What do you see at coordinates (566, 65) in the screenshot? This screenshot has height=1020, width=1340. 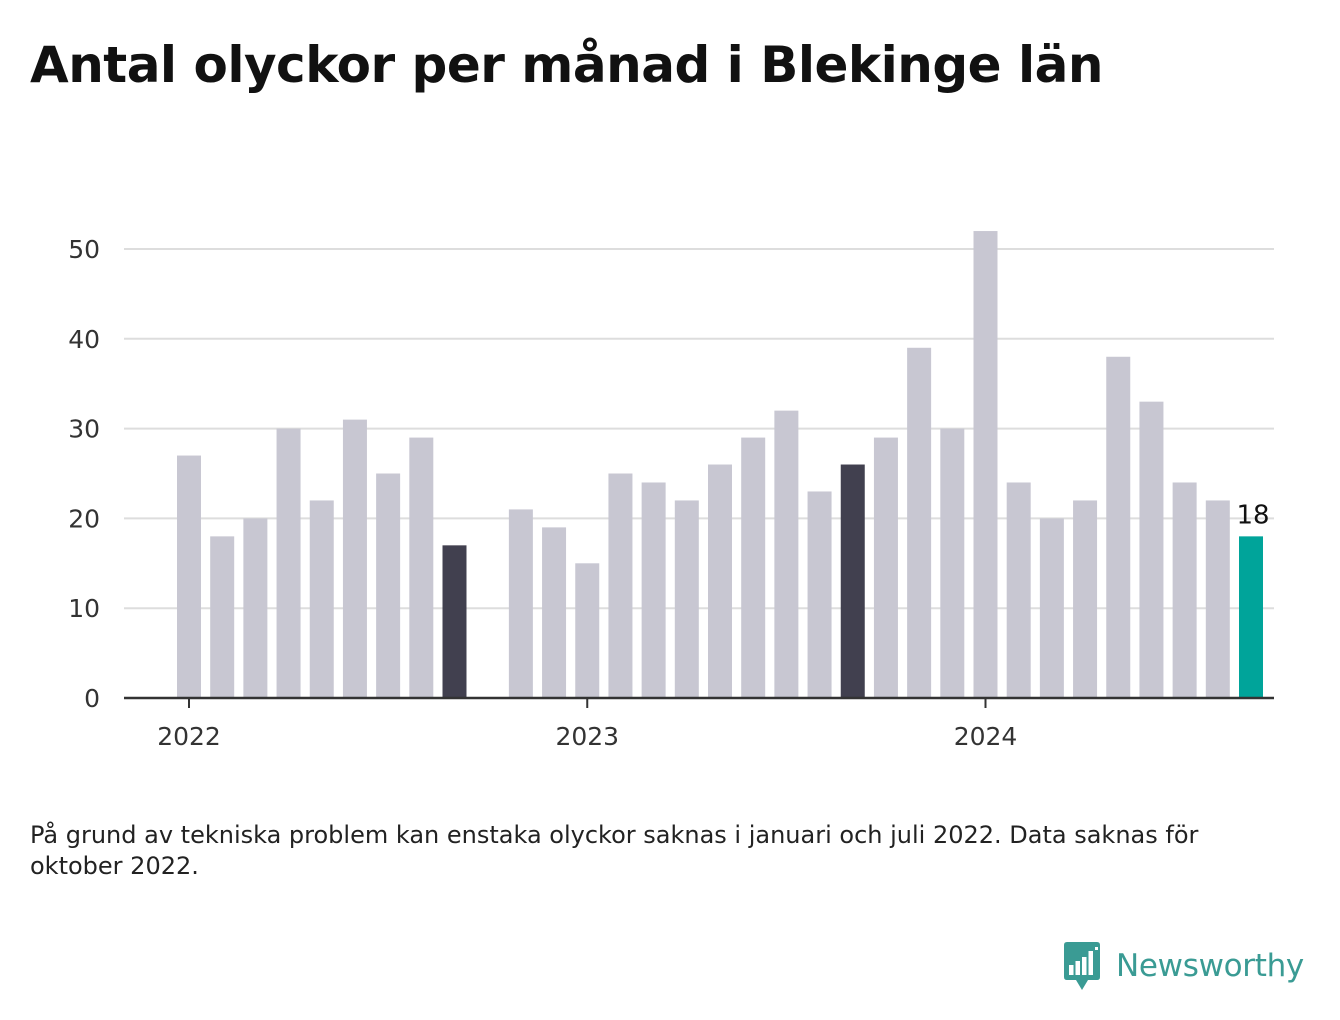 I see `chart-title: Antal olyckor per månad i Blekinge län` at bounding box center [566, 65].